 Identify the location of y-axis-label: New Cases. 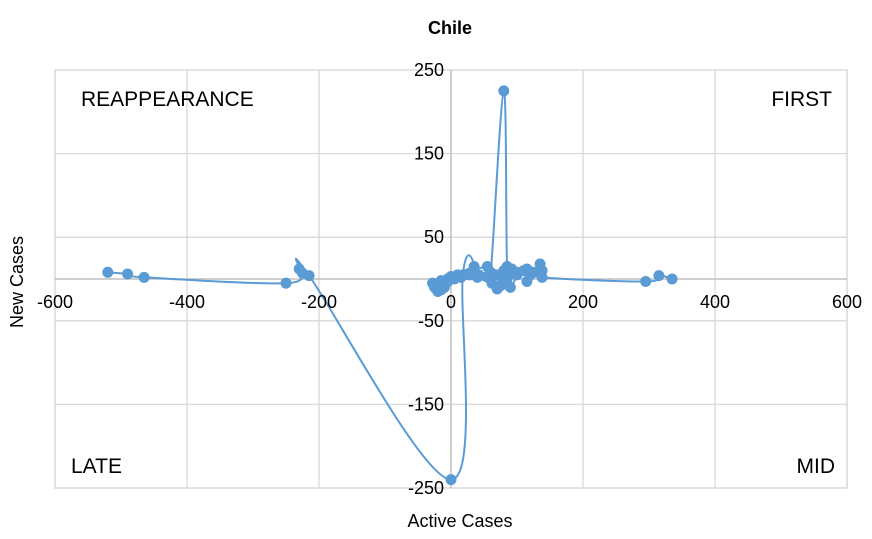
(17, 282).